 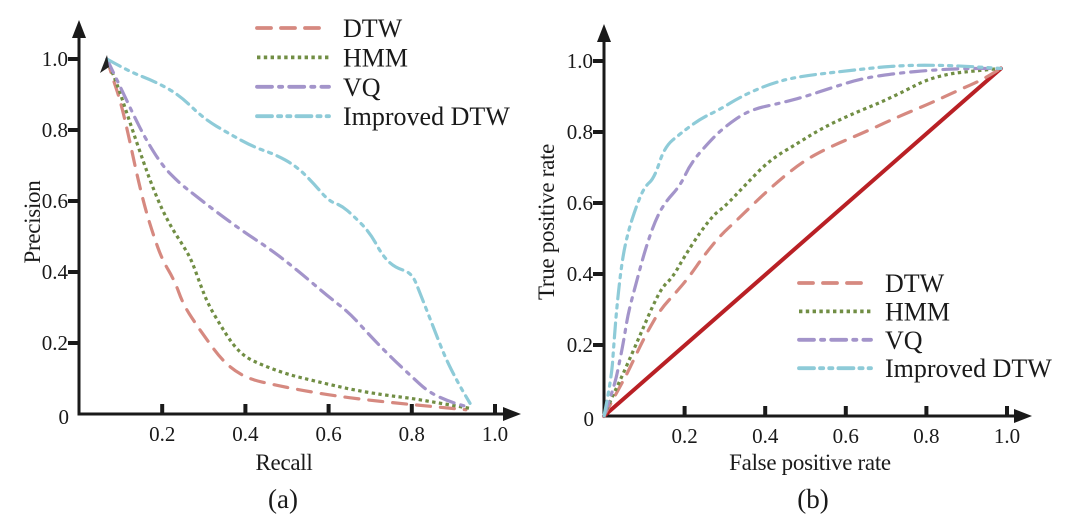 What do you see at coordinates (284, 462) in the screenshot?
I see `x-axis-label: Recall` at bounding box center [284, 462].